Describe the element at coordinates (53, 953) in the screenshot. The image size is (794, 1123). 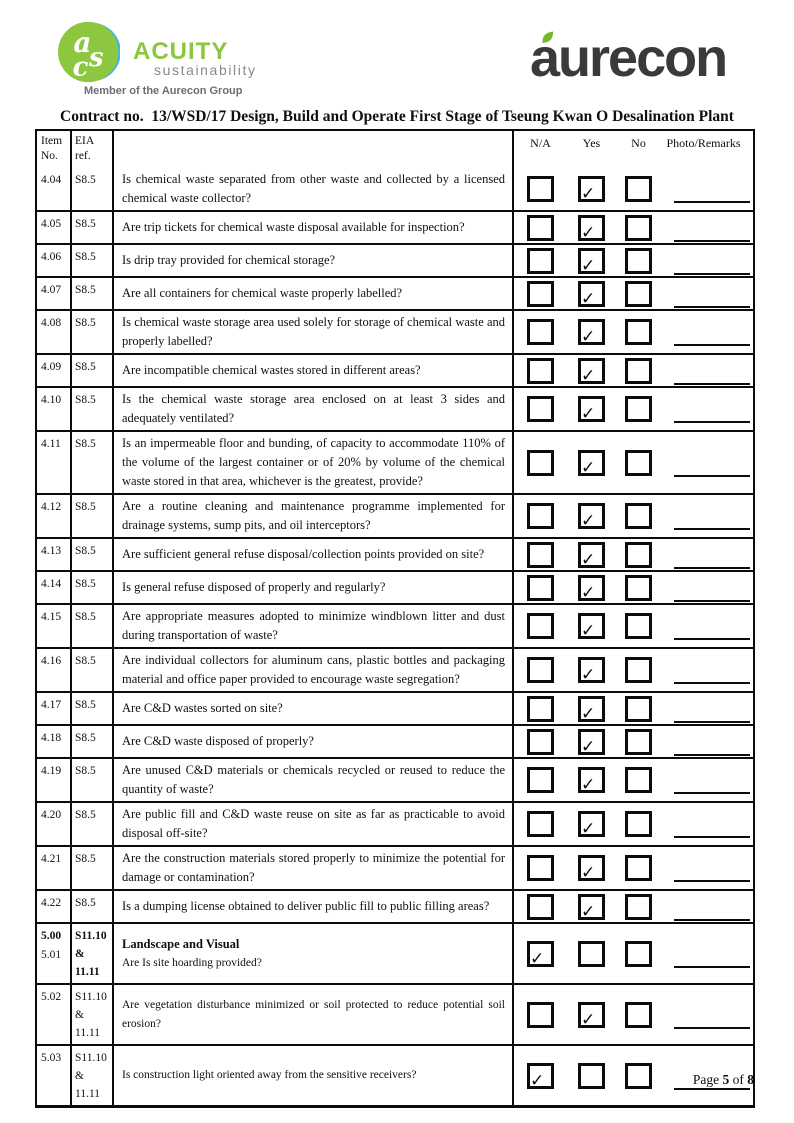
I see `row-item-cell: 5.00 5.01` at that location.